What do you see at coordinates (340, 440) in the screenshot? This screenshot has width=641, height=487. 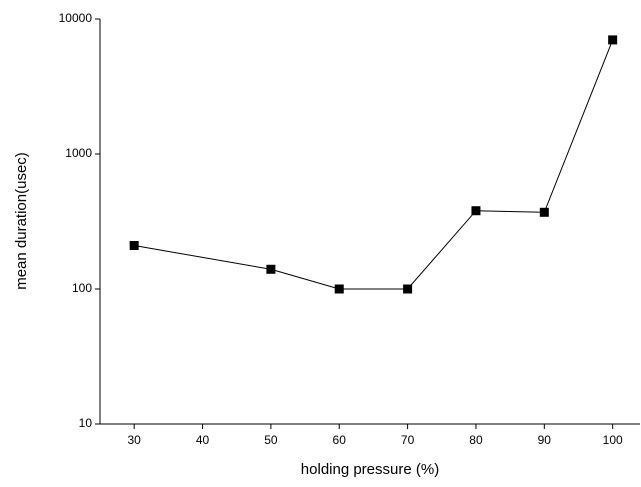 I see `x-tick-label: 60` at bounding box center [340, 440].